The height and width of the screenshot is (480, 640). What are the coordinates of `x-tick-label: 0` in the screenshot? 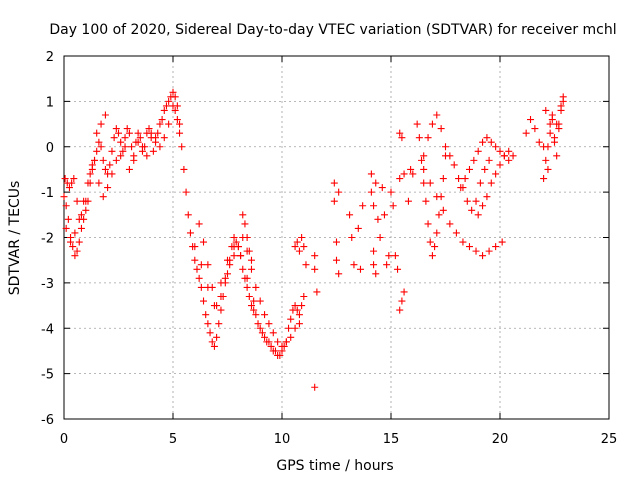 It's located at (64, 439).